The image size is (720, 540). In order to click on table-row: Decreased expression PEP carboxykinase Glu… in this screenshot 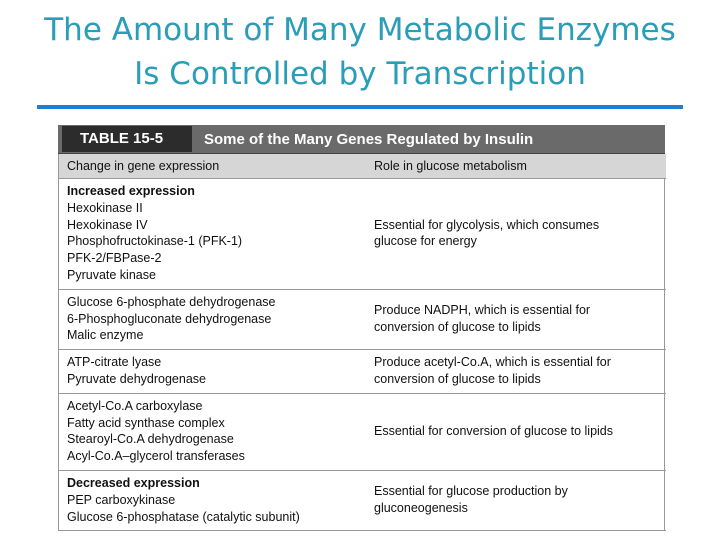, I will do `click(362, 501)`.